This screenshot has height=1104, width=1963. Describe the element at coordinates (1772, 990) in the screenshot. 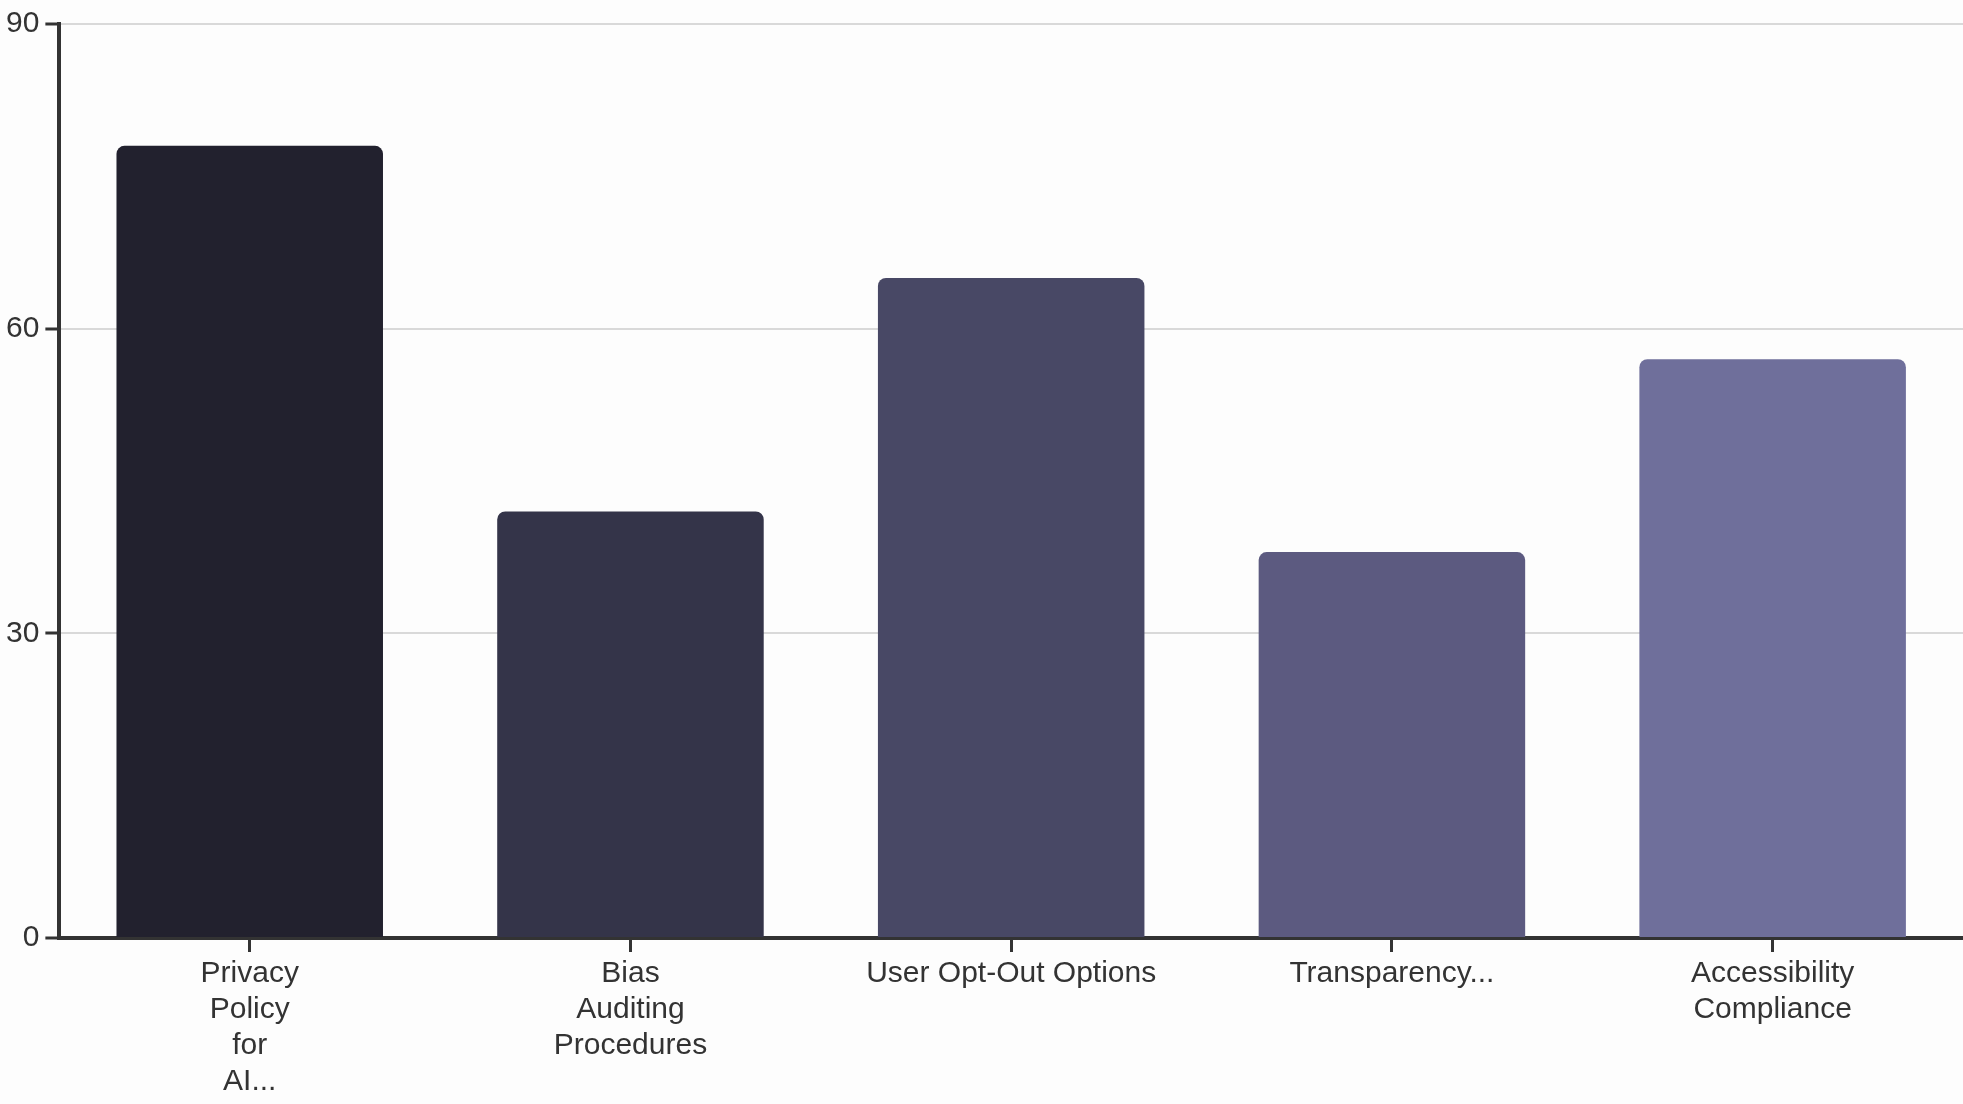

I see `x-tick-label: Accessibility Compliance` at that location.